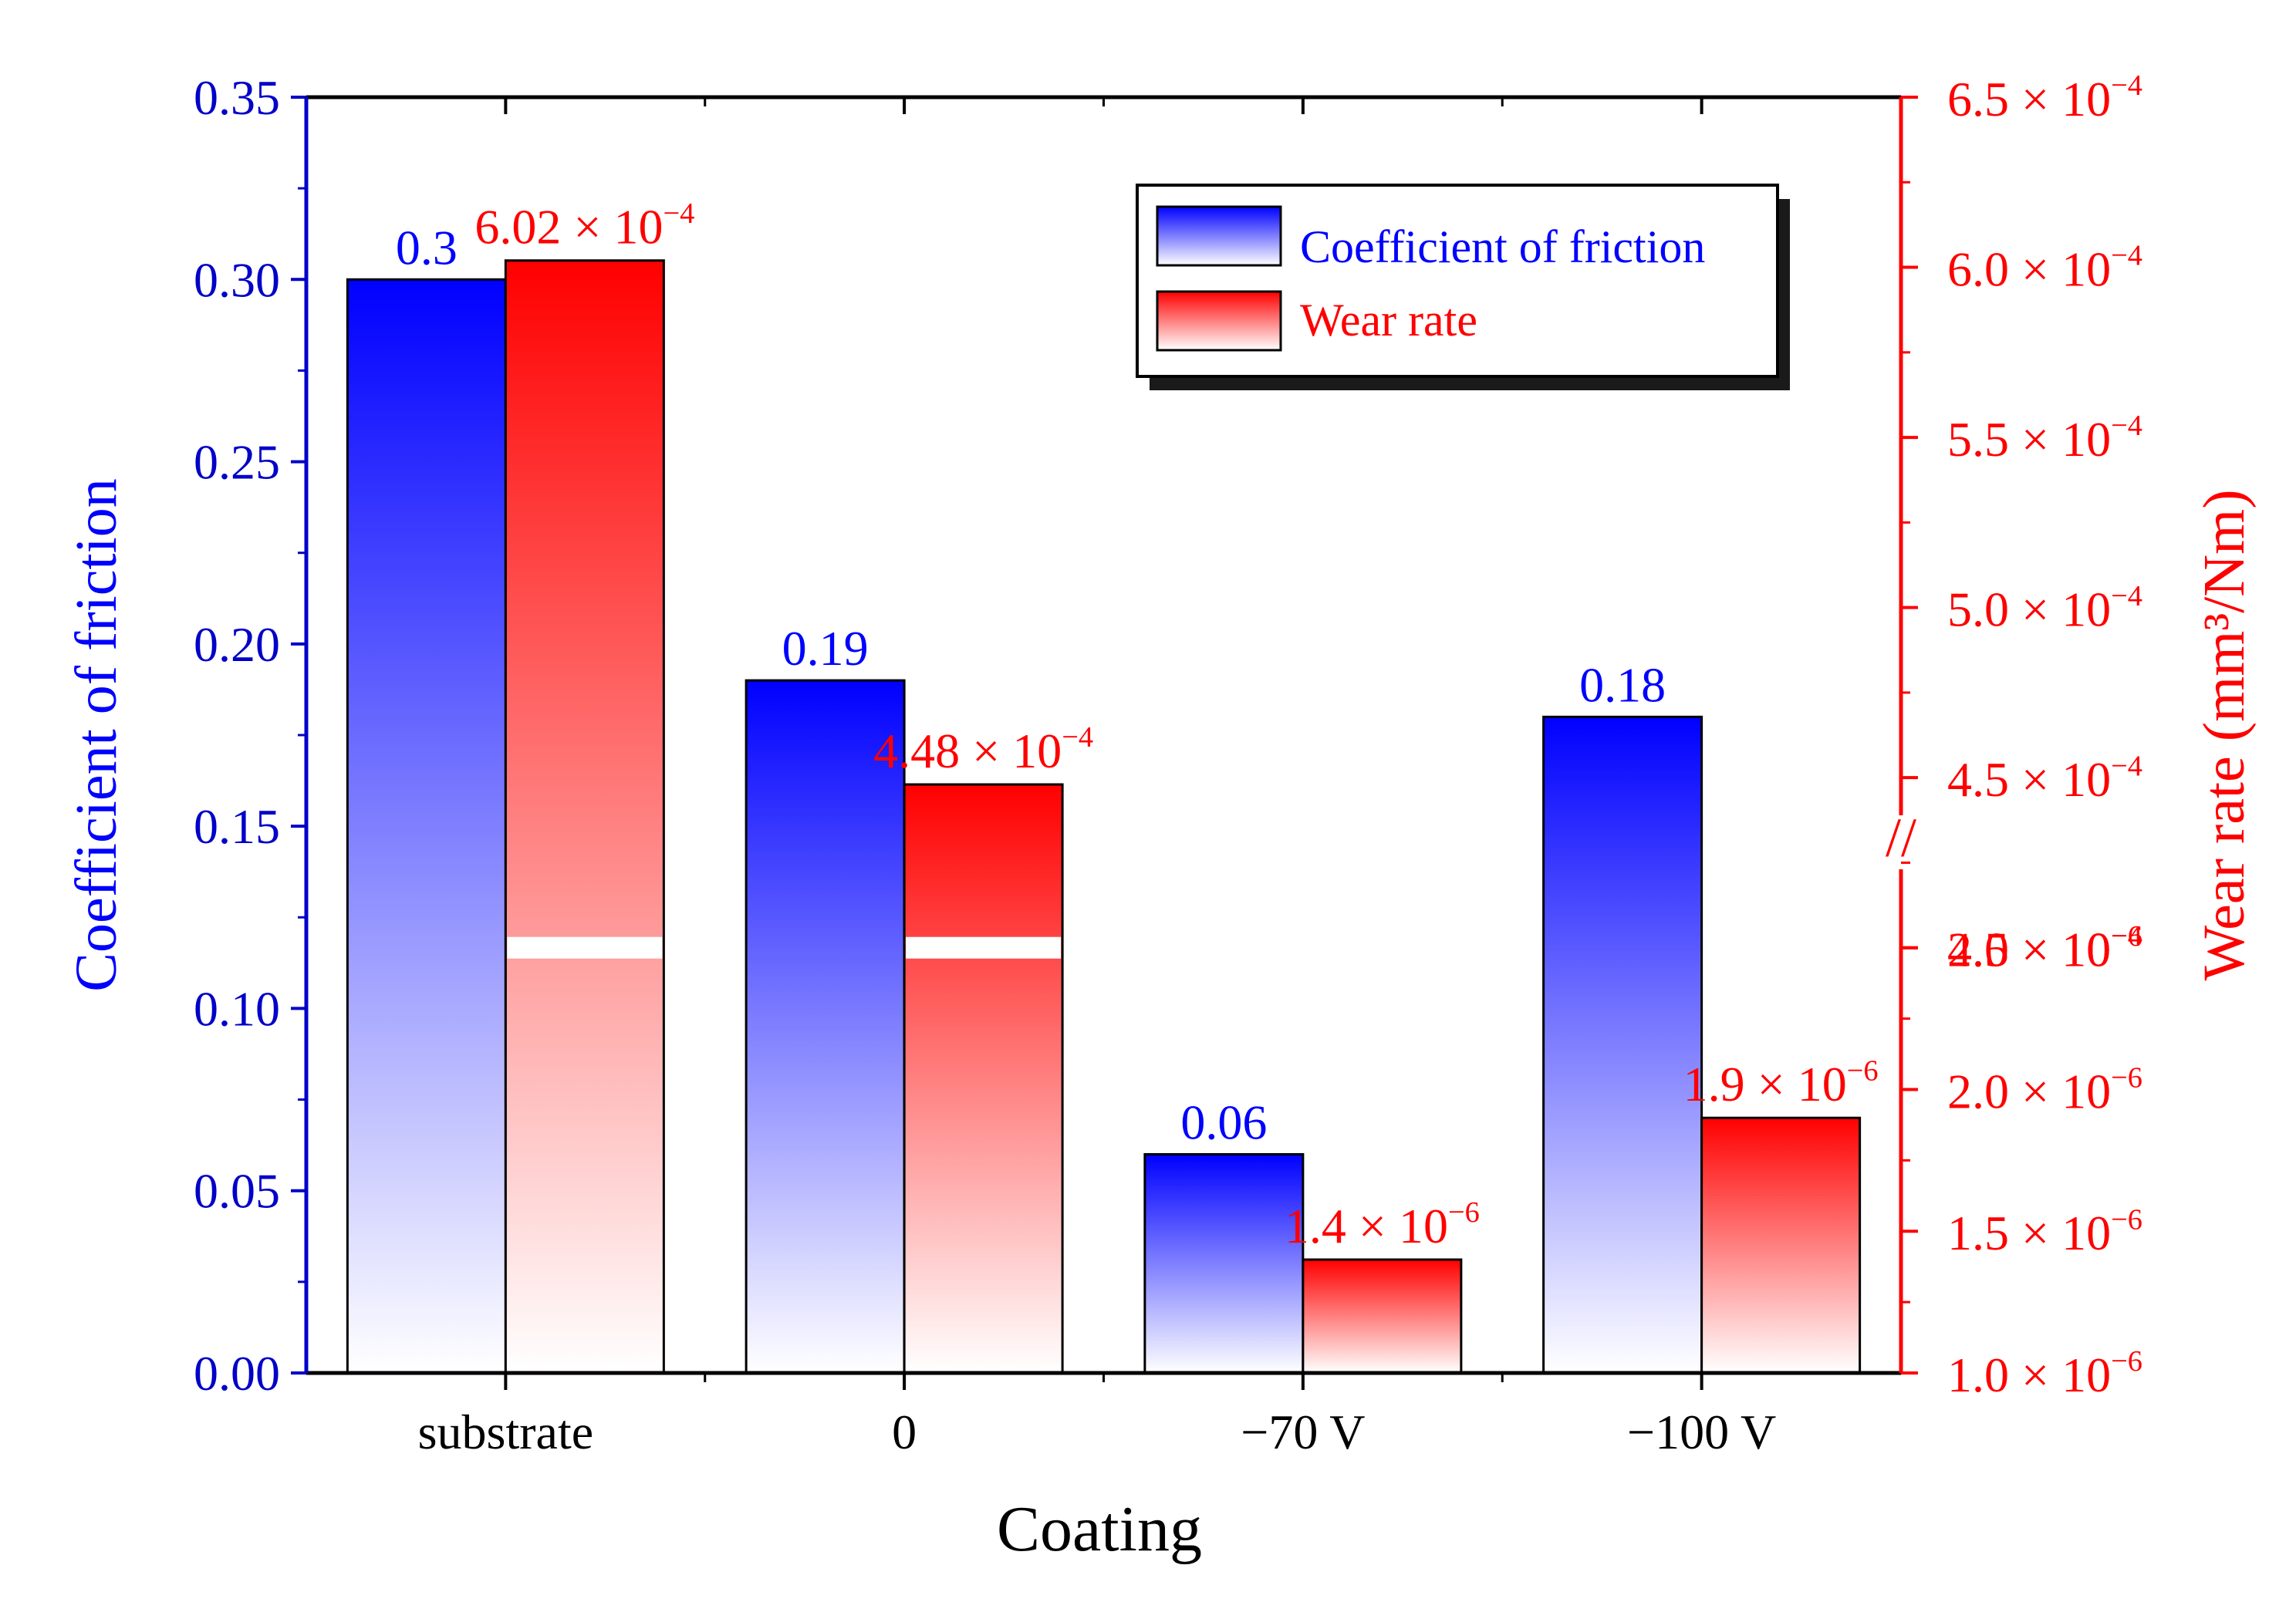 The height and width of the screenshot is (1609, 2296). I want to click on right-tick-label: 1.5 × 10⁻⁶, so click(2044, 1231).